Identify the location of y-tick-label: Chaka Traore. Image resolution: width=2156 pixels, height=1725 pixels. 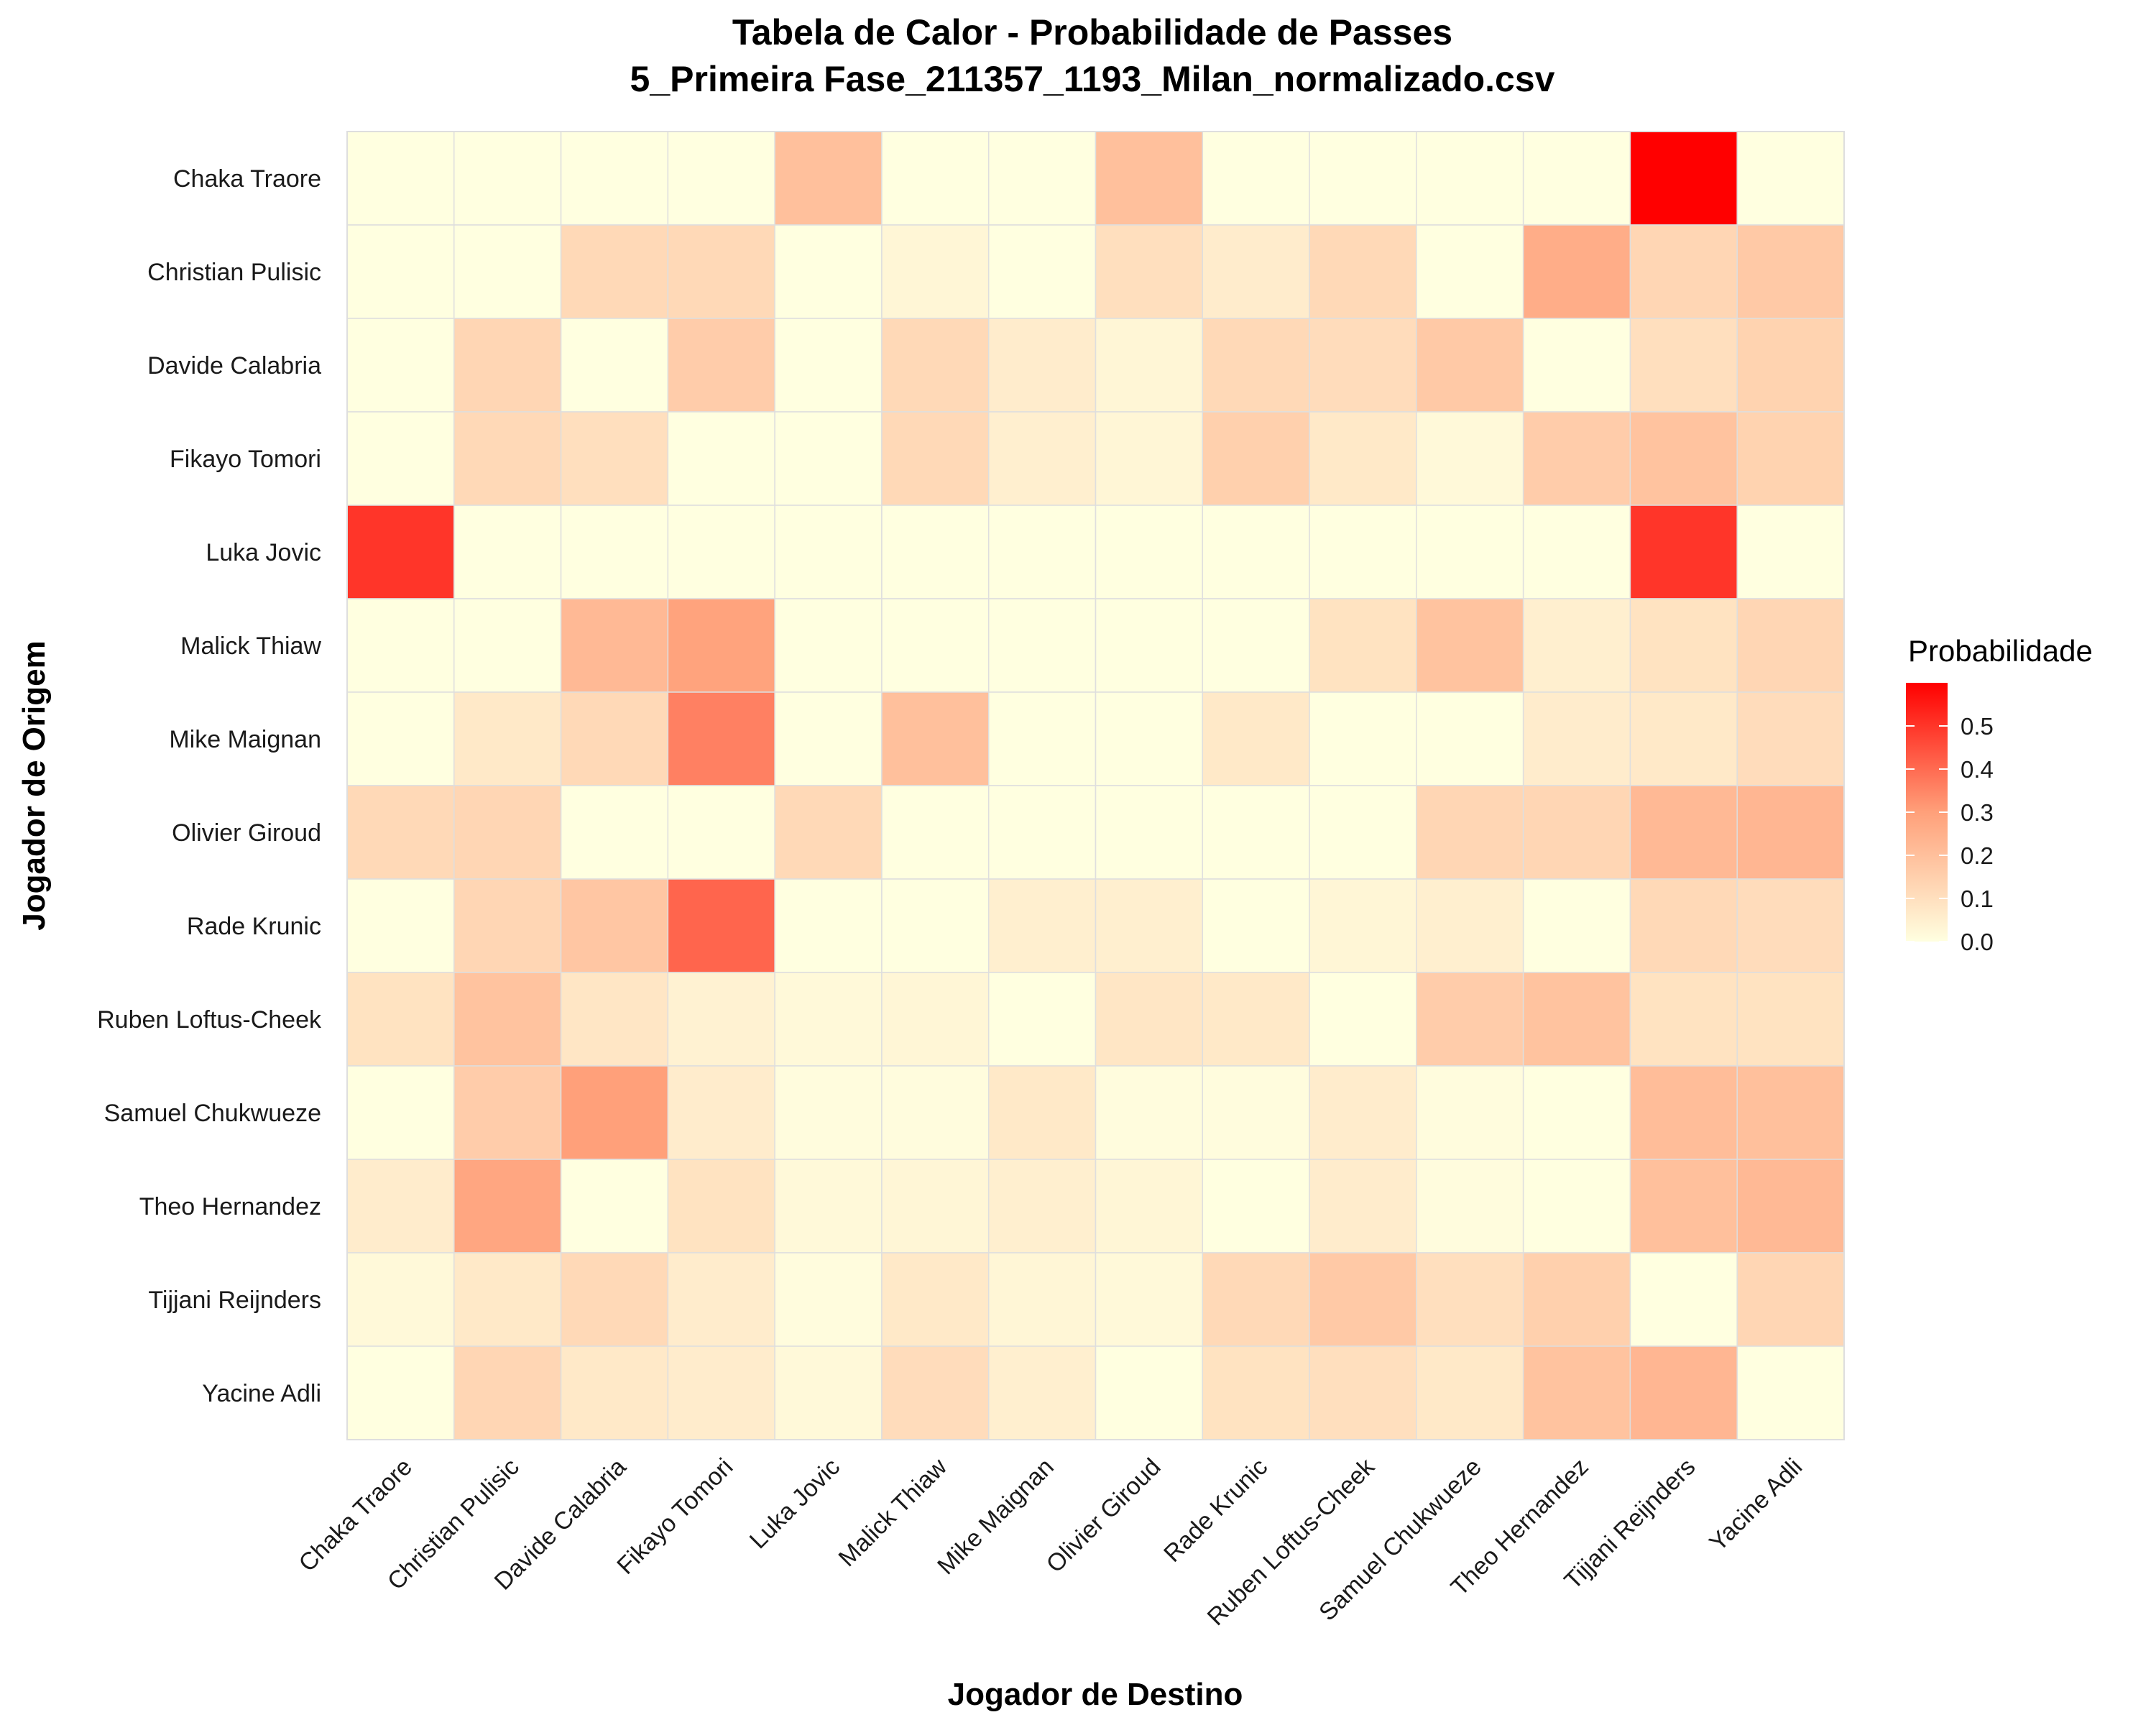
(247, 179).